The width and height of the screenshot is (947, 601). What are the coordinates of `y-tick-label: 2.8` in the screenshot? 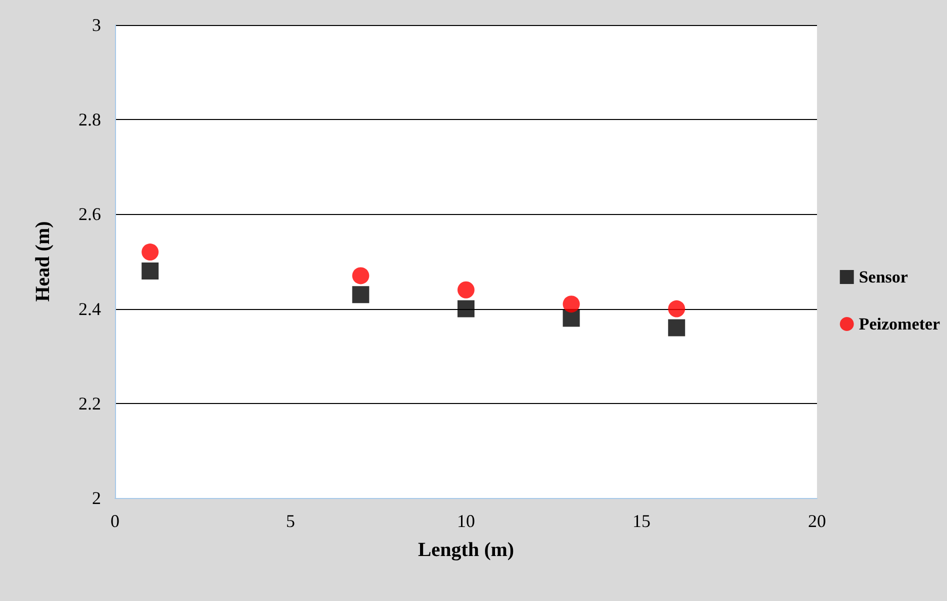 It's located at (89, 120).